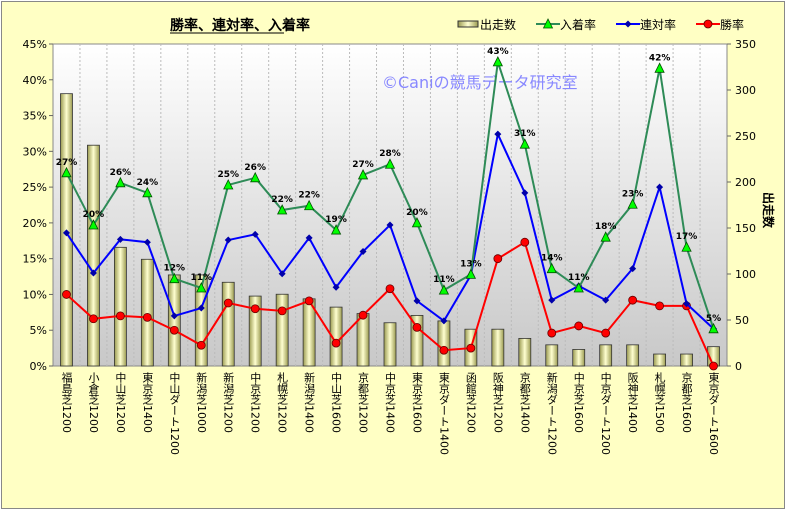 The image size is (786, 510). I want to click on data-label: 43%, so click(498, 52).